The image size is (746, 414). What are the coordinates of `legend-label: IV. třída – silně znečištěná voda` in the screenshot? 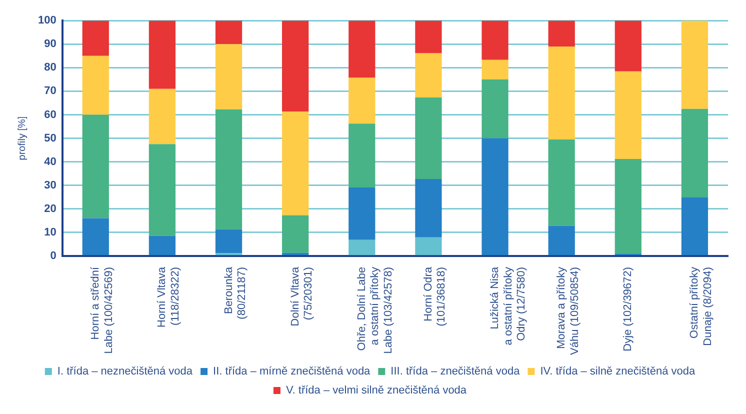 It's located at (618, 372).